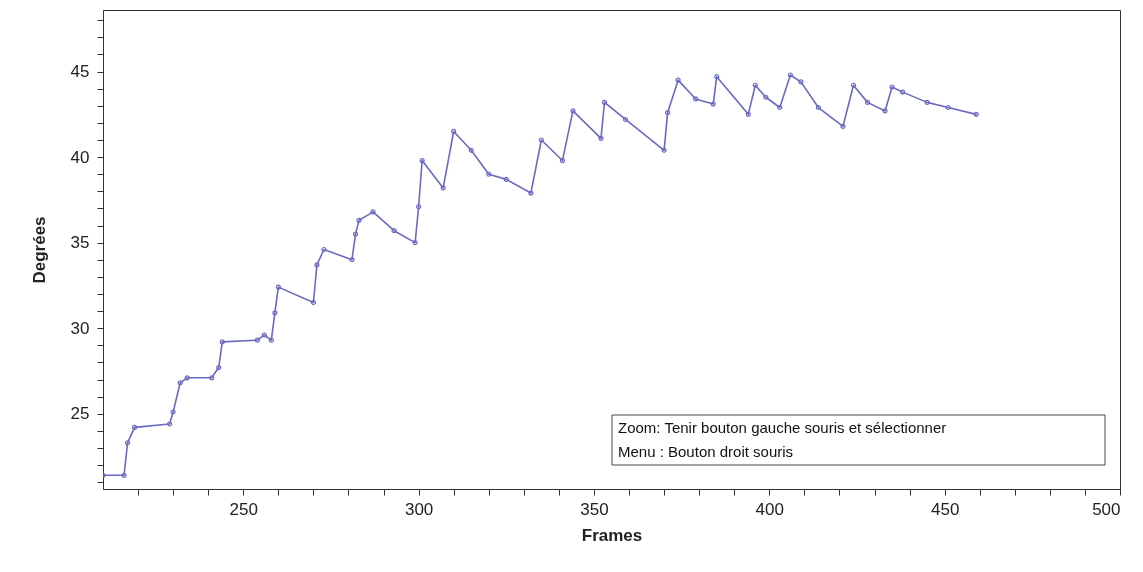 This screenshot has width=1143, height=572. I want to click on x-axis-title: Frames, so click(612, 535).